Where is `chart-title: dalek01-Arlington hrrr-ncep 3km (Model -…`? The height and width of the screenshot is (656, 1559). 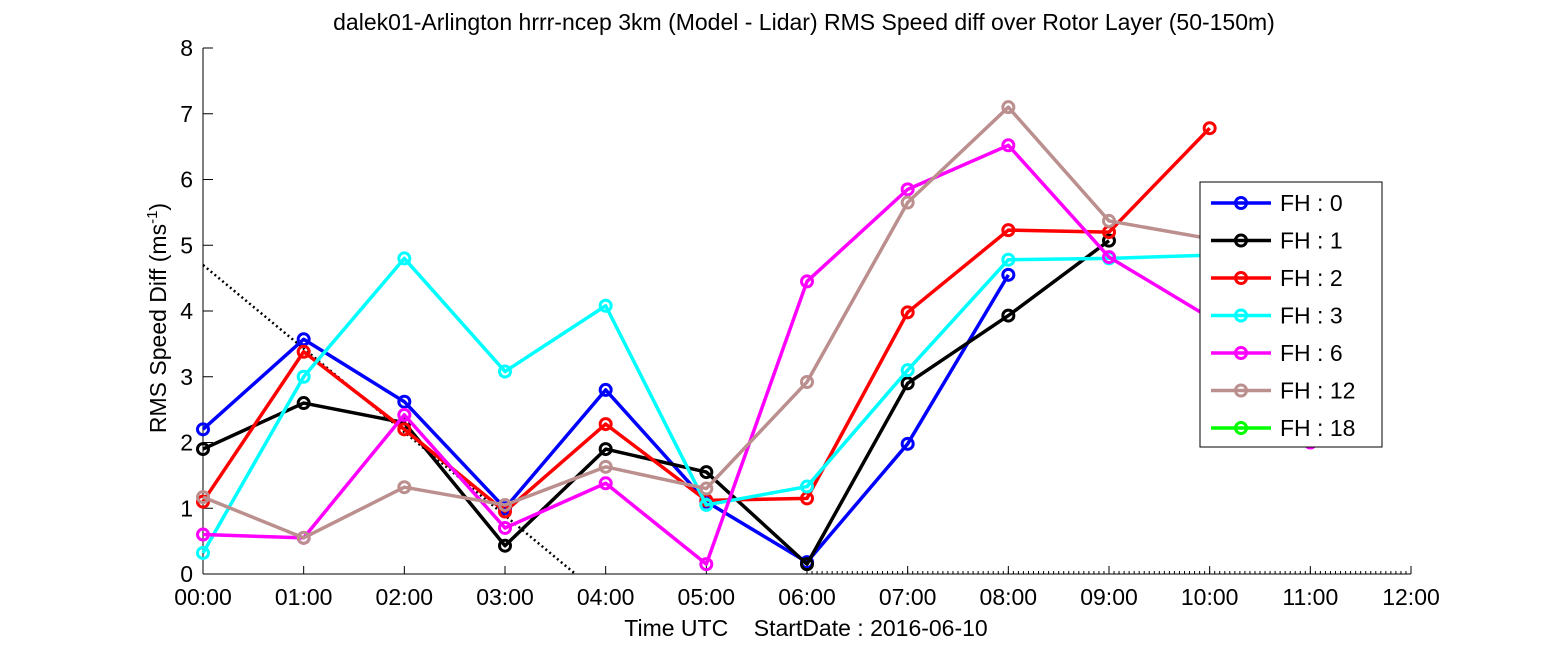 chart-title: dalek01-Arlington hrrr-ncep 3km (Model -… is located at coordinates (804, 22).